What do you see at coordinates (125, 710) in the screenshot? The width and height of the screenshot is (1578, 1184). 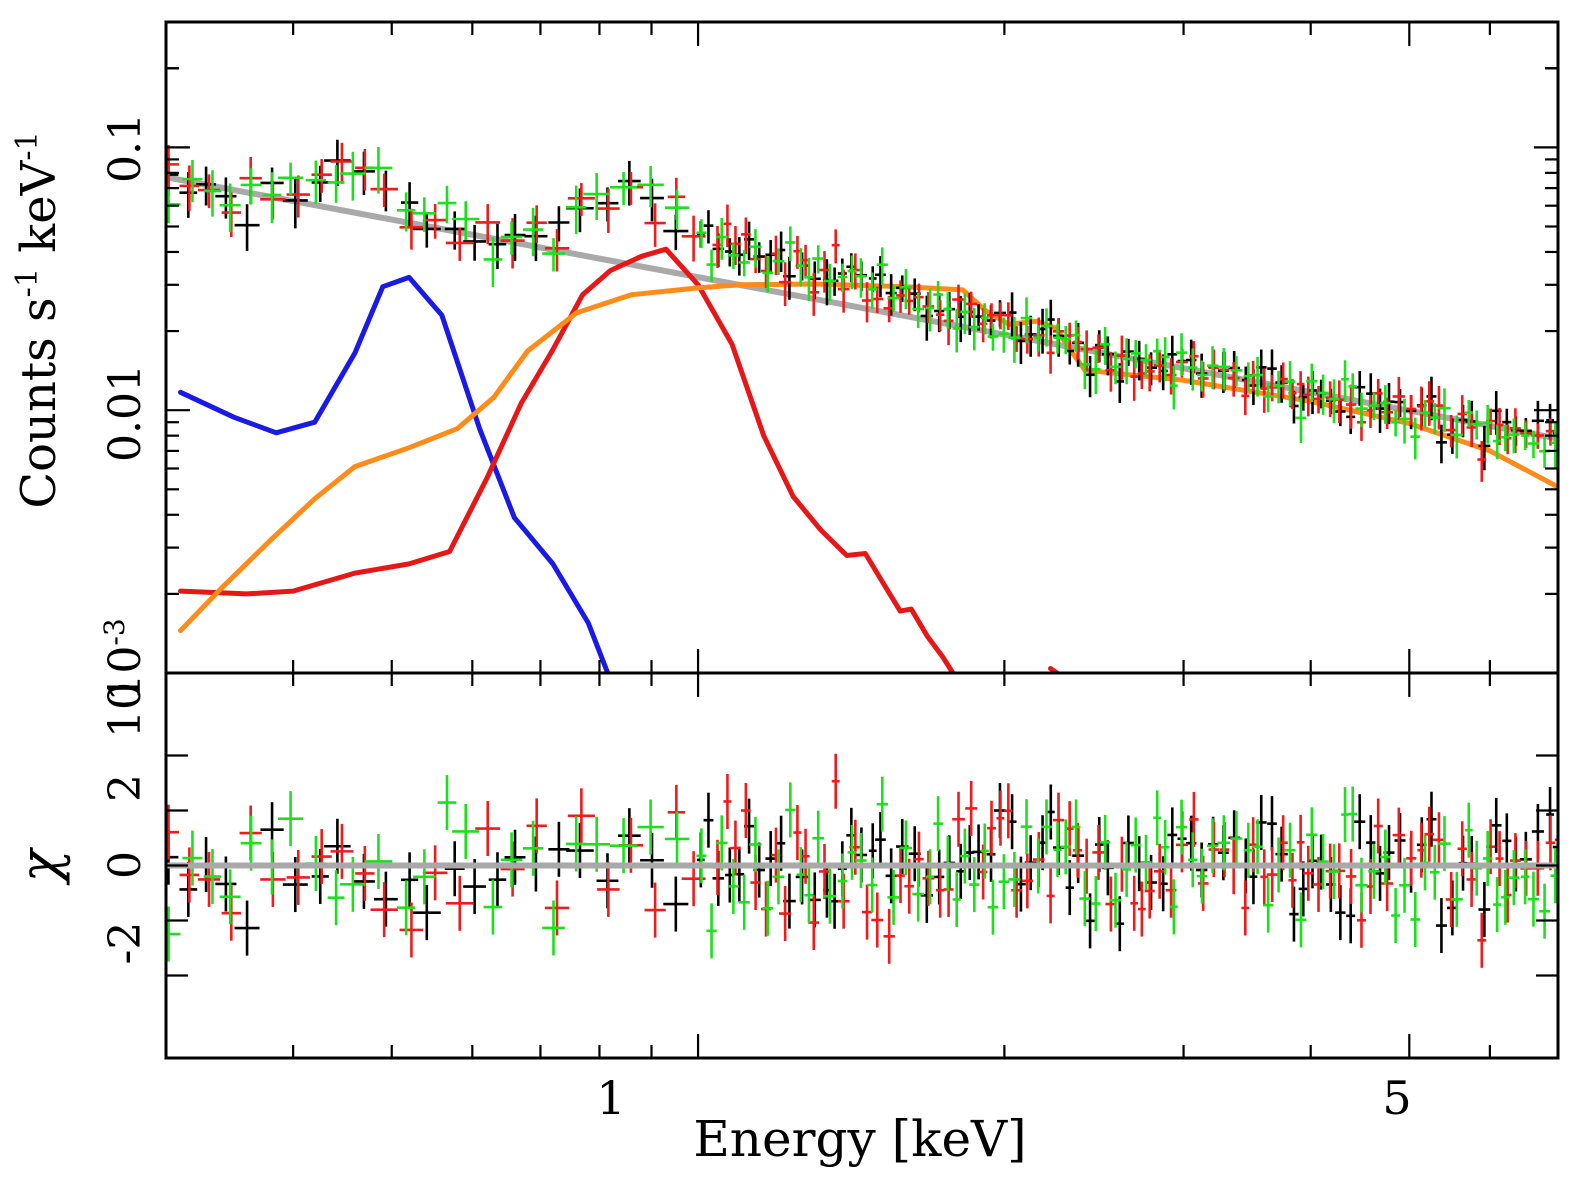 I see `ytick-label-10: 10` at bounding box center [125, 710].